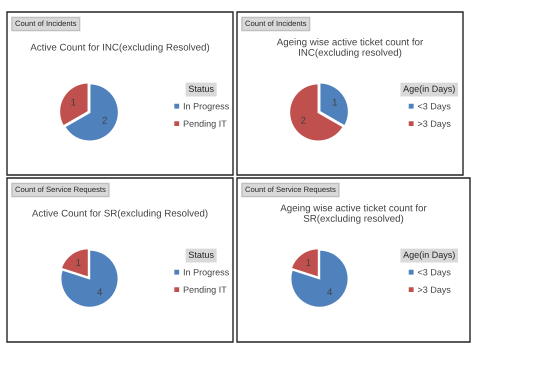  I want to click on chart-title: Ageing wise active ticket count for INC(excluding resolved), so click(350, 48).